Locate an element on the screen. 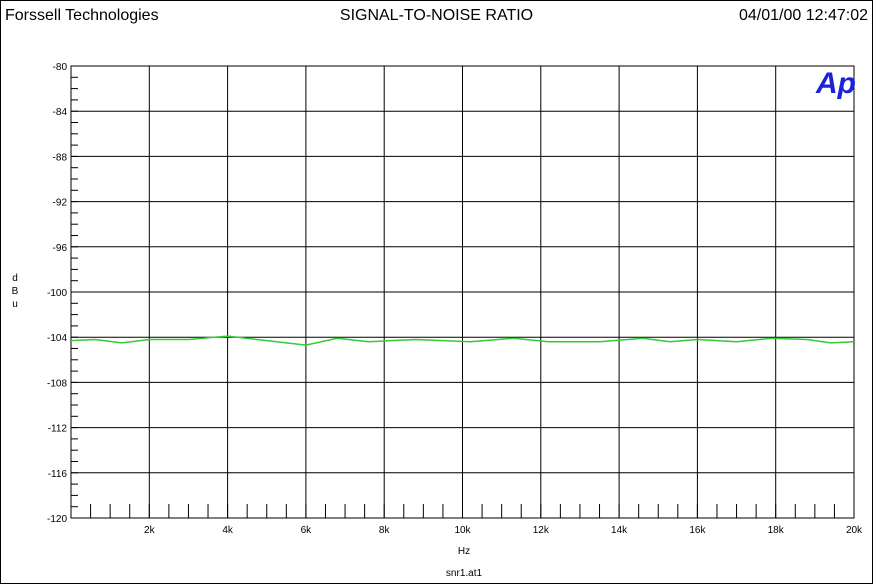 The height and width of the screenshot is (584, 873). x-tick-label: 18k is located at coordinates (776, 530).